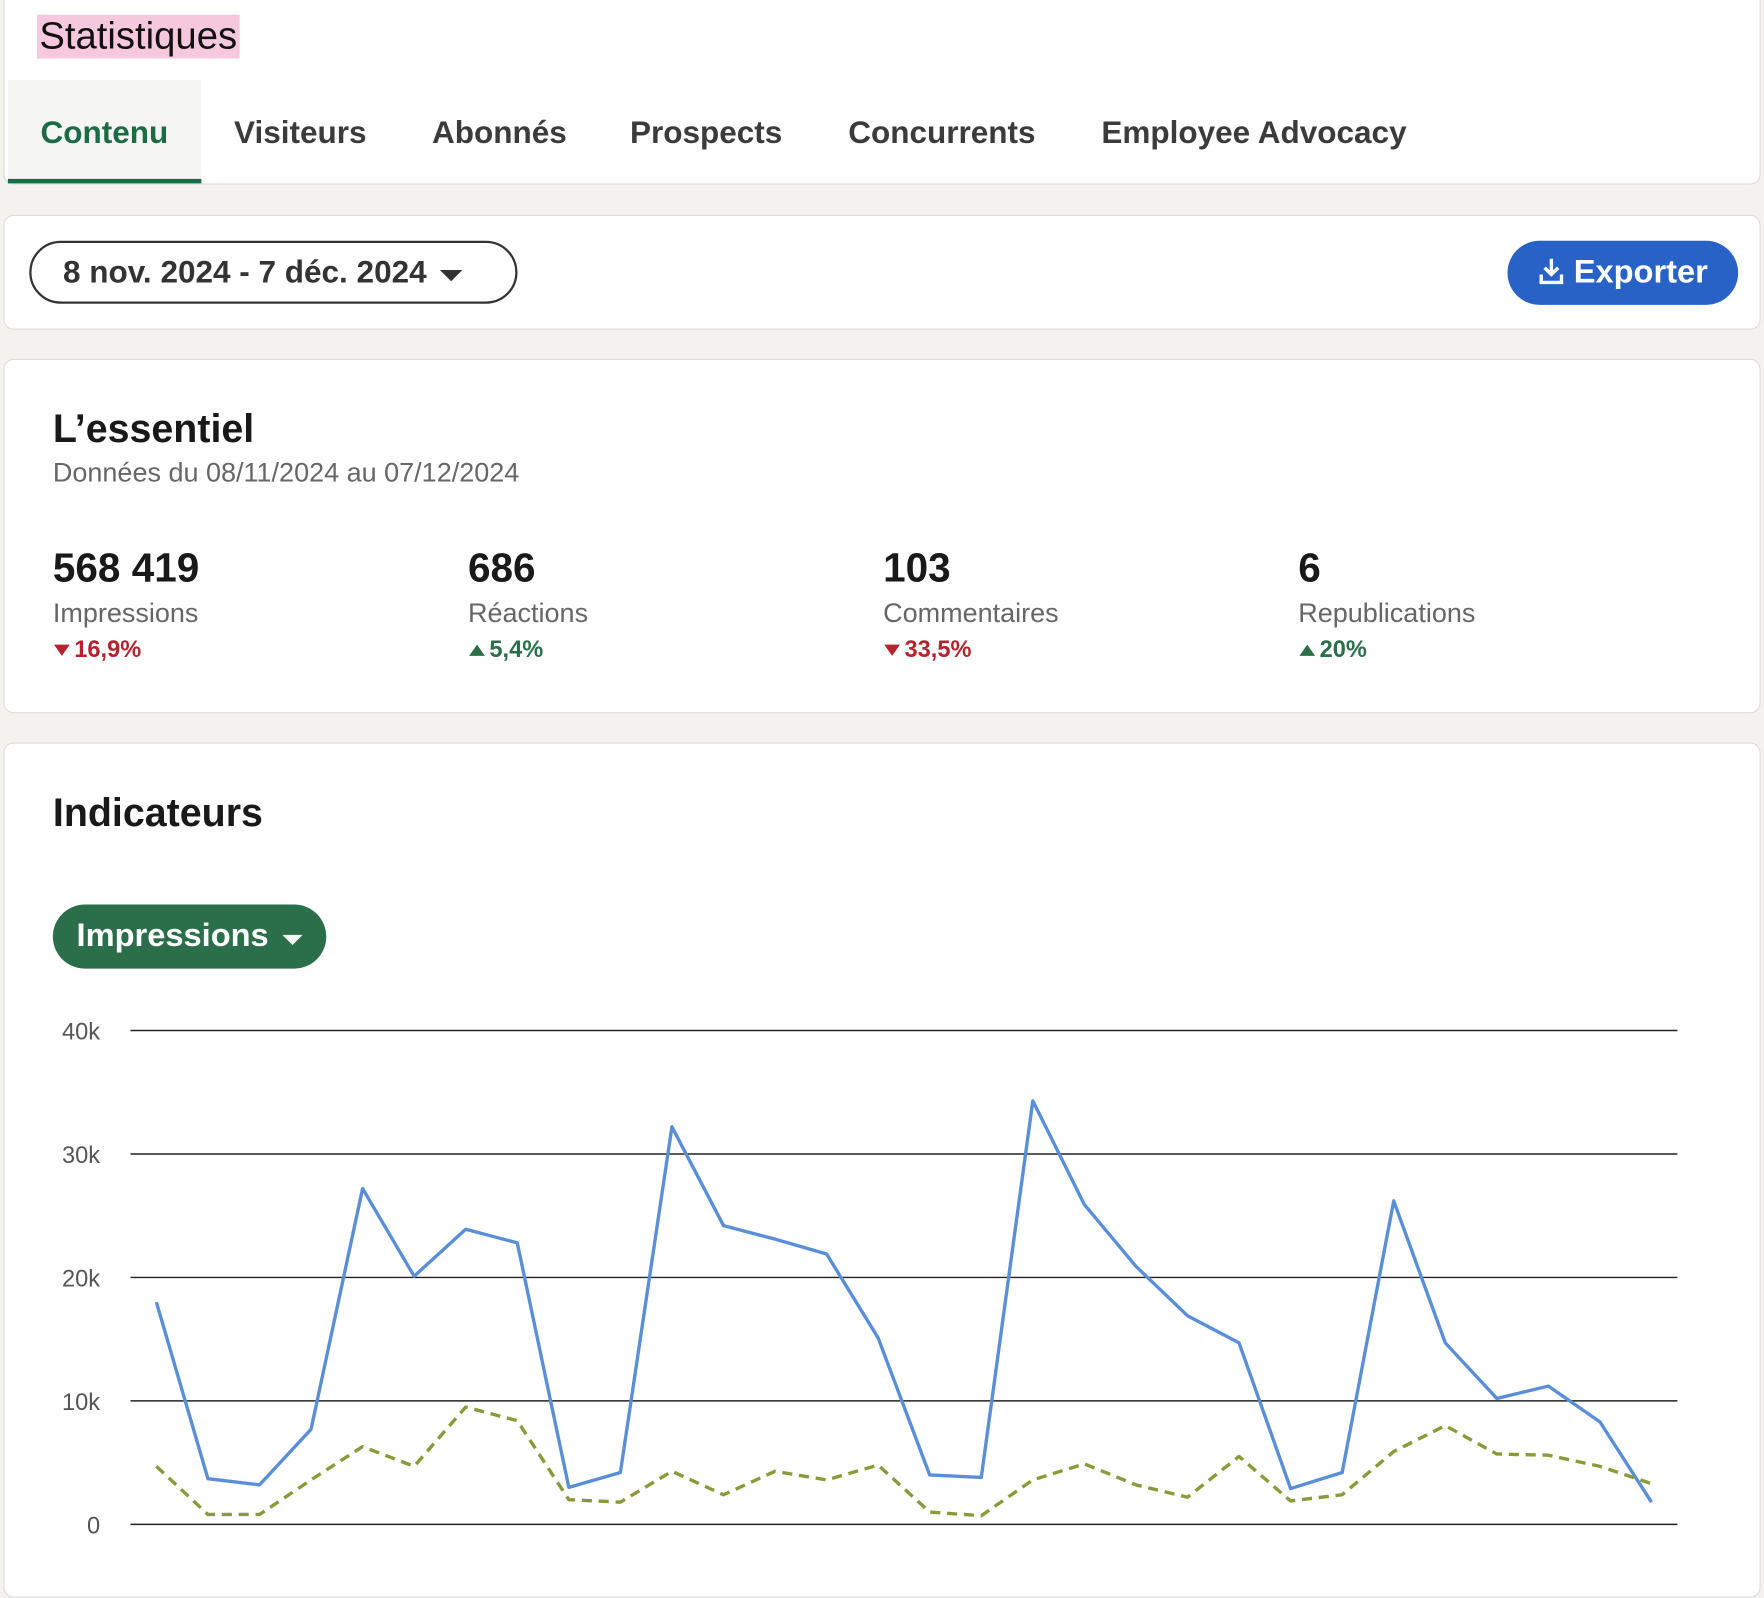 The image size is (1764, 1598). What do you see at coordinates (108, 649) in the screenshot?
I see `metric-change: 16,9%` at bounding box center [108, 649].